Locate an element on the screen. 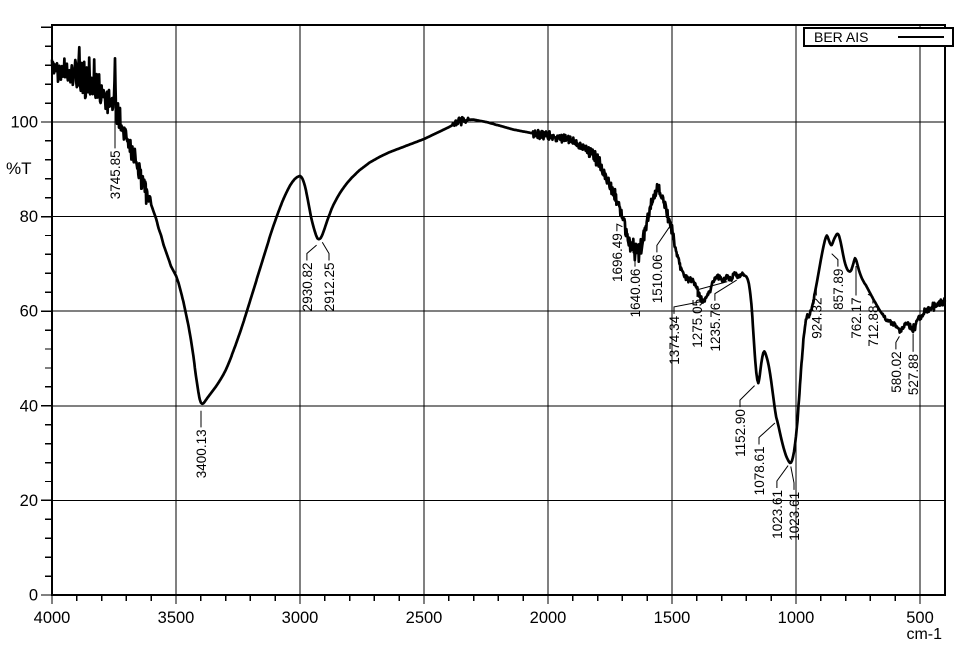 Image resolution: width=966 pixels, height=648 pixels. peak-label: 1078.61 is located at coordinates (759, 471).